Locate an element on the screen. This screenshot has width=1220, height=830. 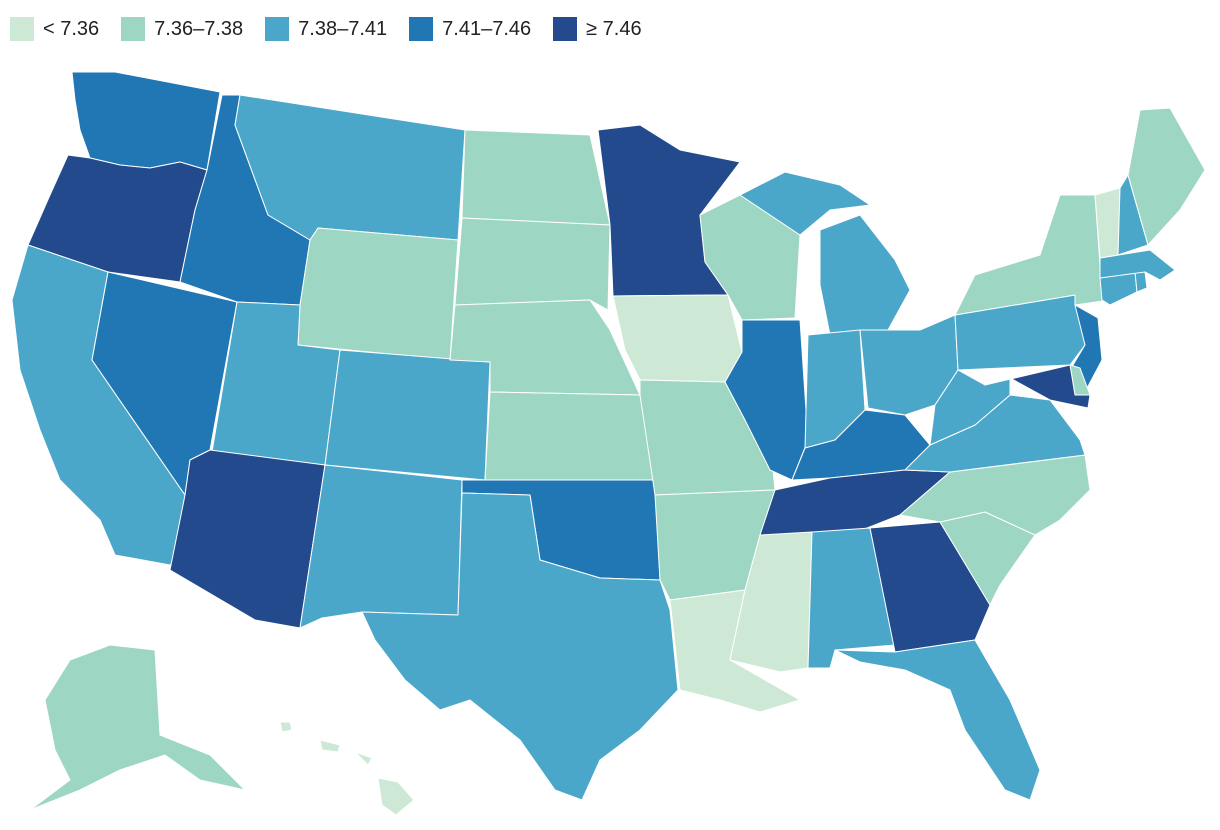
legend-item: 7.38–7.41 is located at coordinates (326, 29).